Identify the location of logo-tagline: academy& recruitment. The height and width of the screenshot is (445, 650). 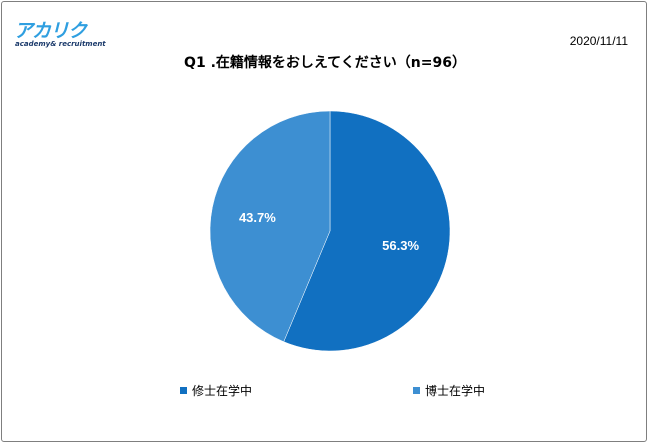
(60, 44).